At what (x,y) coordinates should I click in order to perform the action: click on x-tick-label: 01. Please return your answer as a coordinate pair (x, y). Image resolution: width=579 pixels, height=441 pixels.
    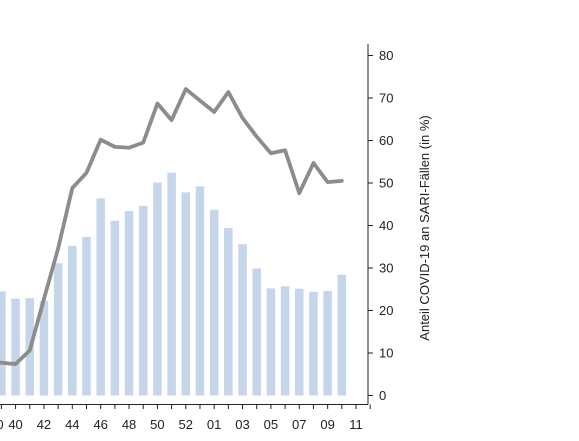
    Looking at the image, I should click on (214, 424).